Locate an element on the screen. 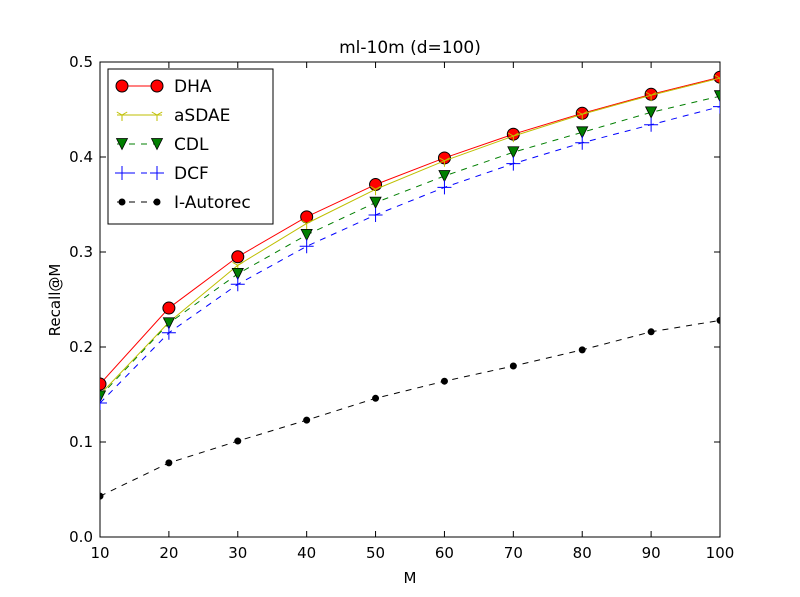 This screenshot has height=597, width=800. x-tick-label: 60 is located at coordinates (444, 553).